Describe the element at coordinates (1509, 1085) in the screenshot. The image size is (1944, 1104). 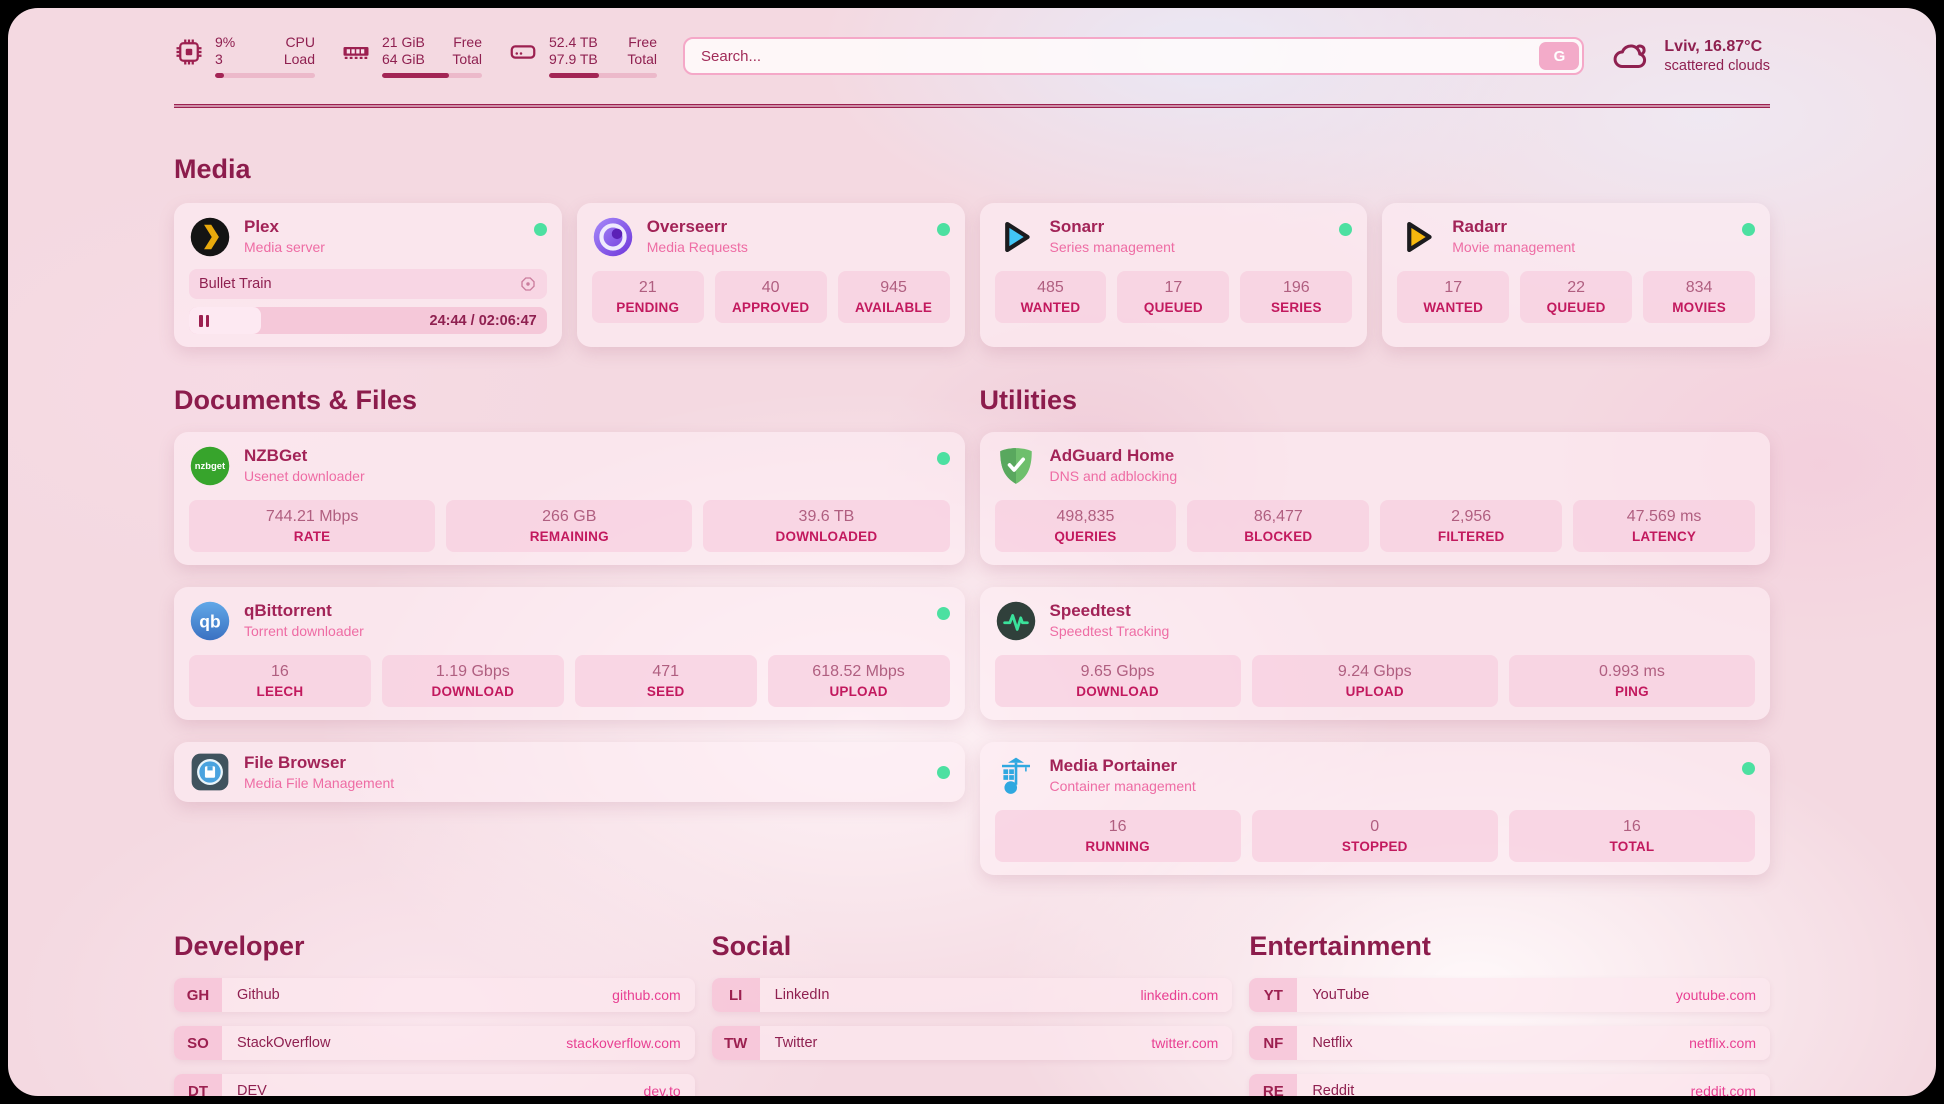
I see `link-reddit: RE Reddit reddit.com` at that location.